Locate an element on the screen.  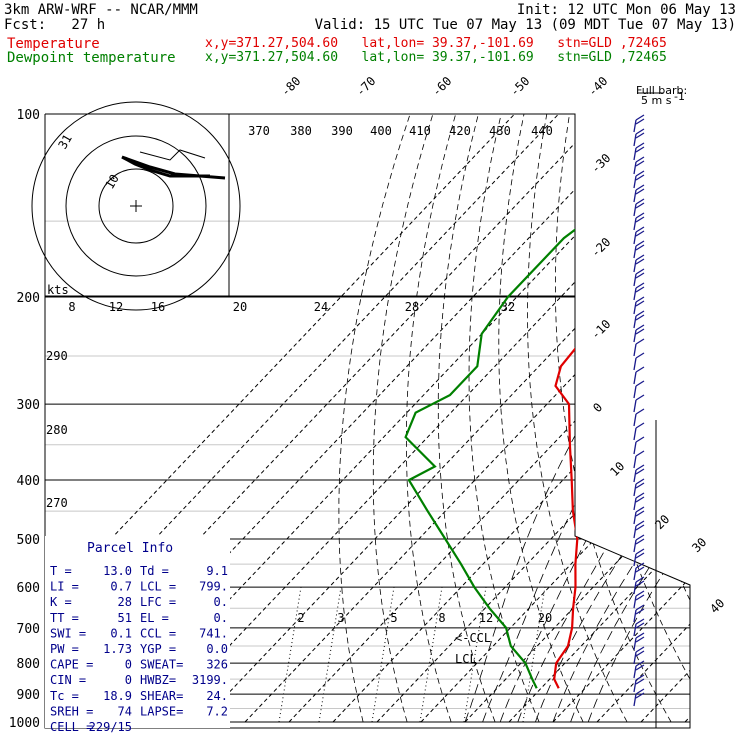
isotherm-label-m80: -80 is located at coordinates (290, 86).